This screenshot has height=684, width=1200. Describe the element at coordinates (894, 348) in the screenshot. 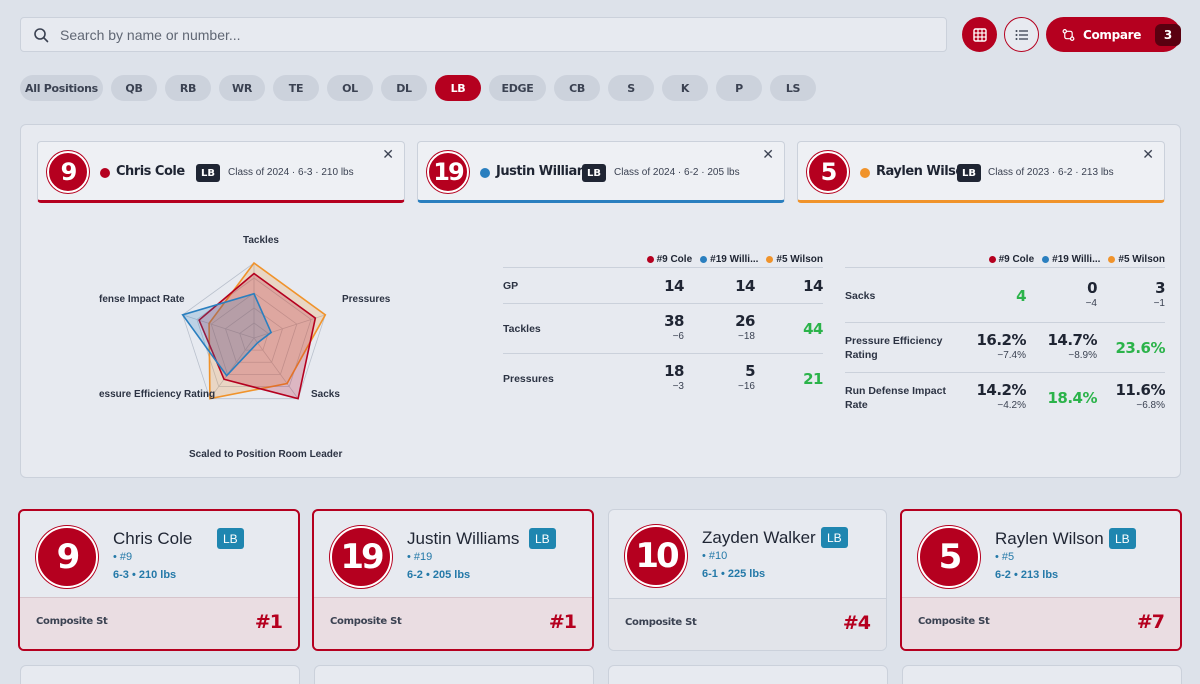

I see `stat-label: Pressure Efficiency Rating` at that location.